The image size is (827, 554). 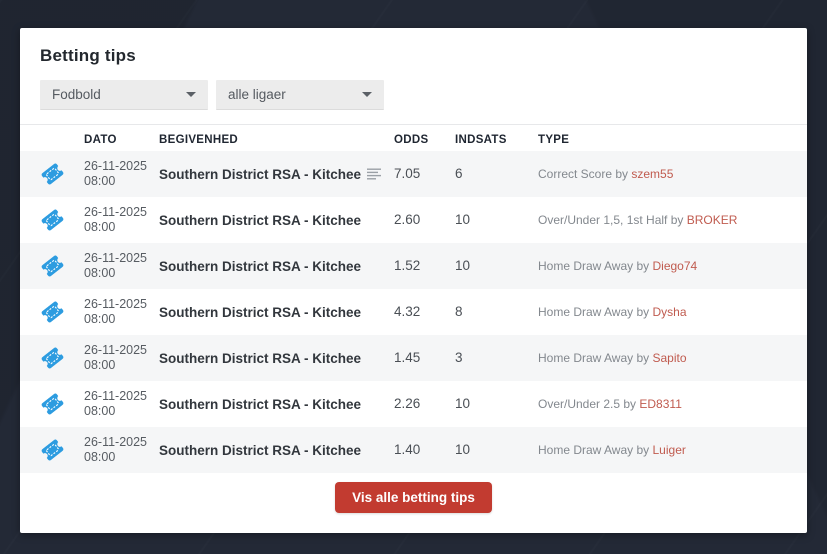 What do you see at coordinates (459, 357) in the screenshot?
I see `row-stake: 3` at bounding box center [459, 357].